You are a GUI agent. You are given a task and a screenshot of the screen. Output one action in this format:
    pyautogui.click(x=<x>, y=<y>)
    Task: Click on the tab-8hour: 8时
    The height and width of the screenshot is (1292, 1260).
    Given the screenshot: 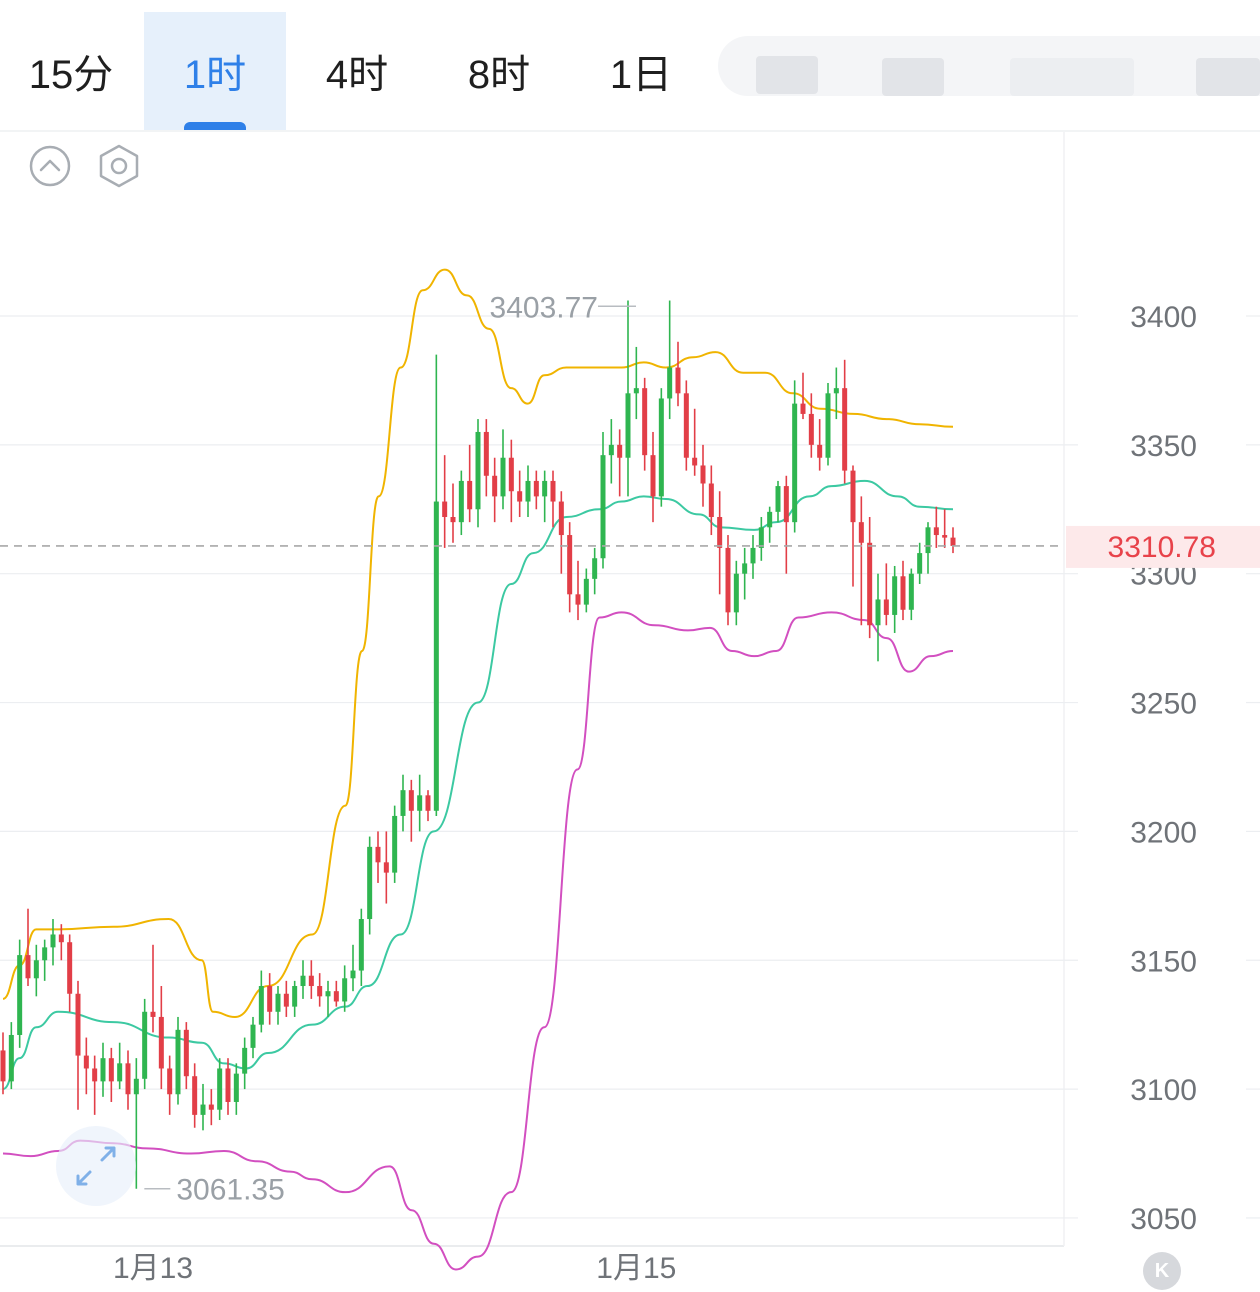 What is the action you would take?
    pyautogui.click(x=499, y=71)
    